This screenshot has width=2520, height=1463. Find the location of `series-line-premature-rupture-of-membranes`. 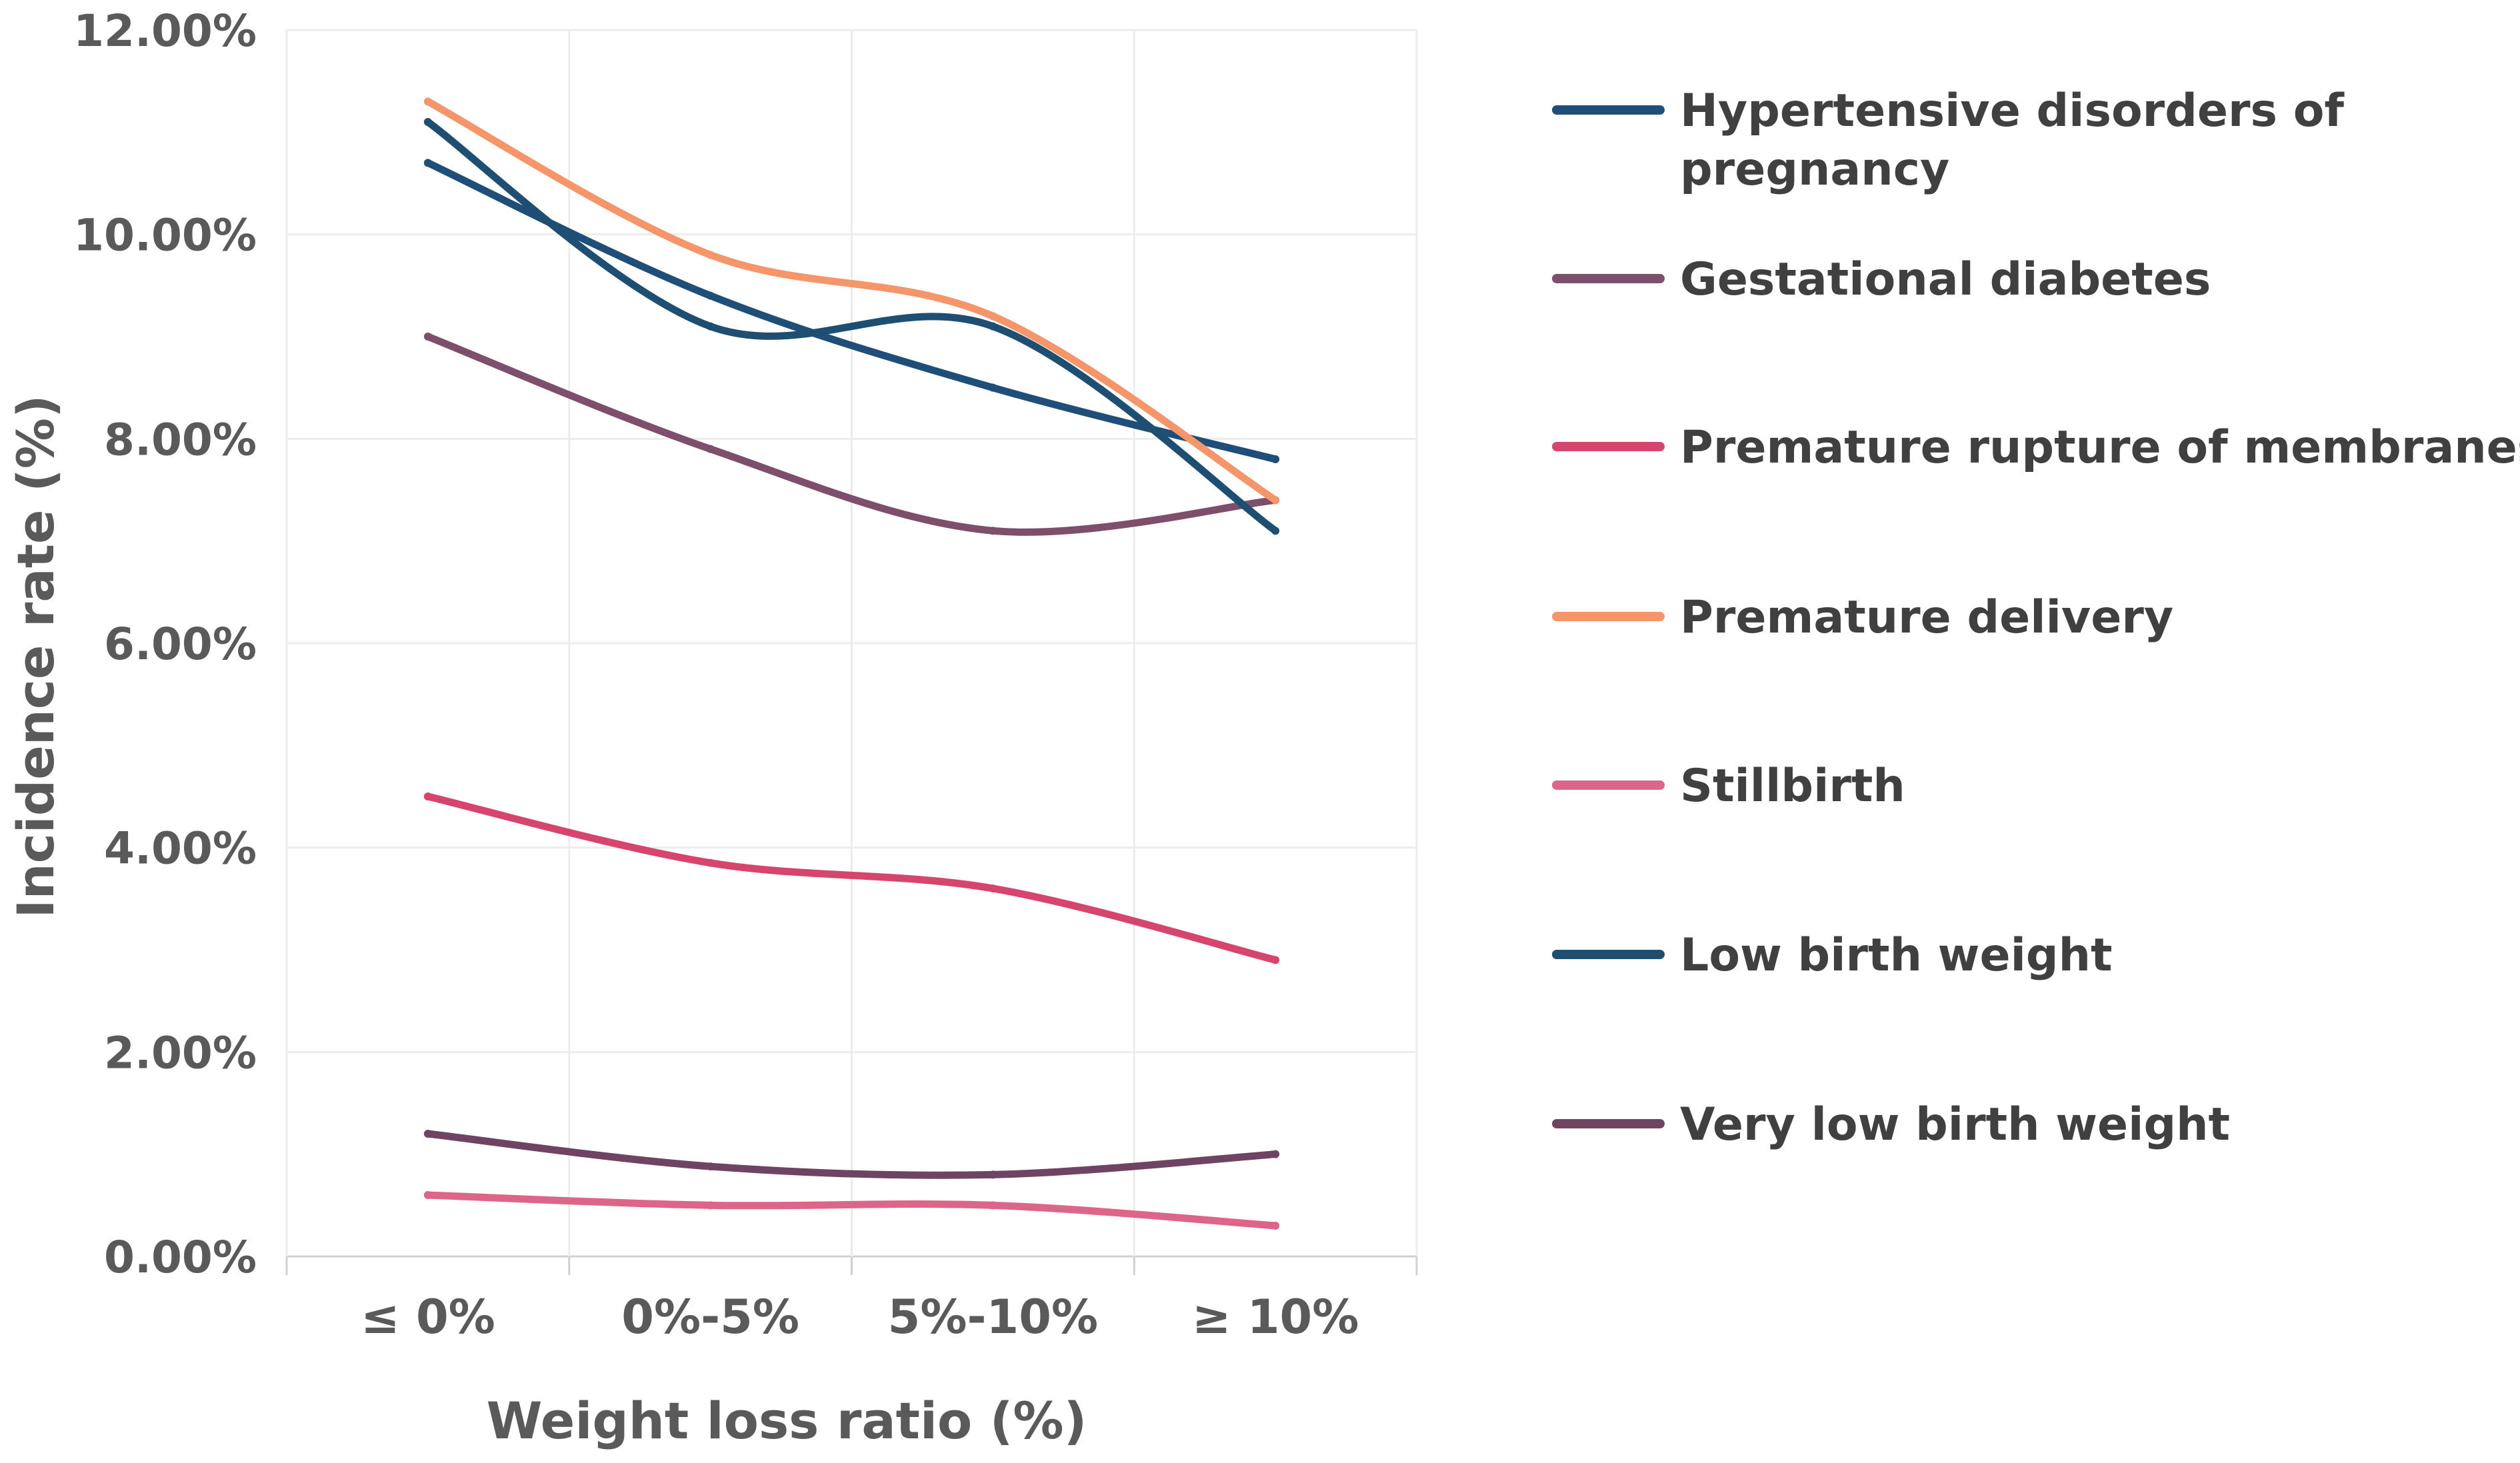

series-line-premature-rupture-of-membranes is located at coordinates (851, 878).